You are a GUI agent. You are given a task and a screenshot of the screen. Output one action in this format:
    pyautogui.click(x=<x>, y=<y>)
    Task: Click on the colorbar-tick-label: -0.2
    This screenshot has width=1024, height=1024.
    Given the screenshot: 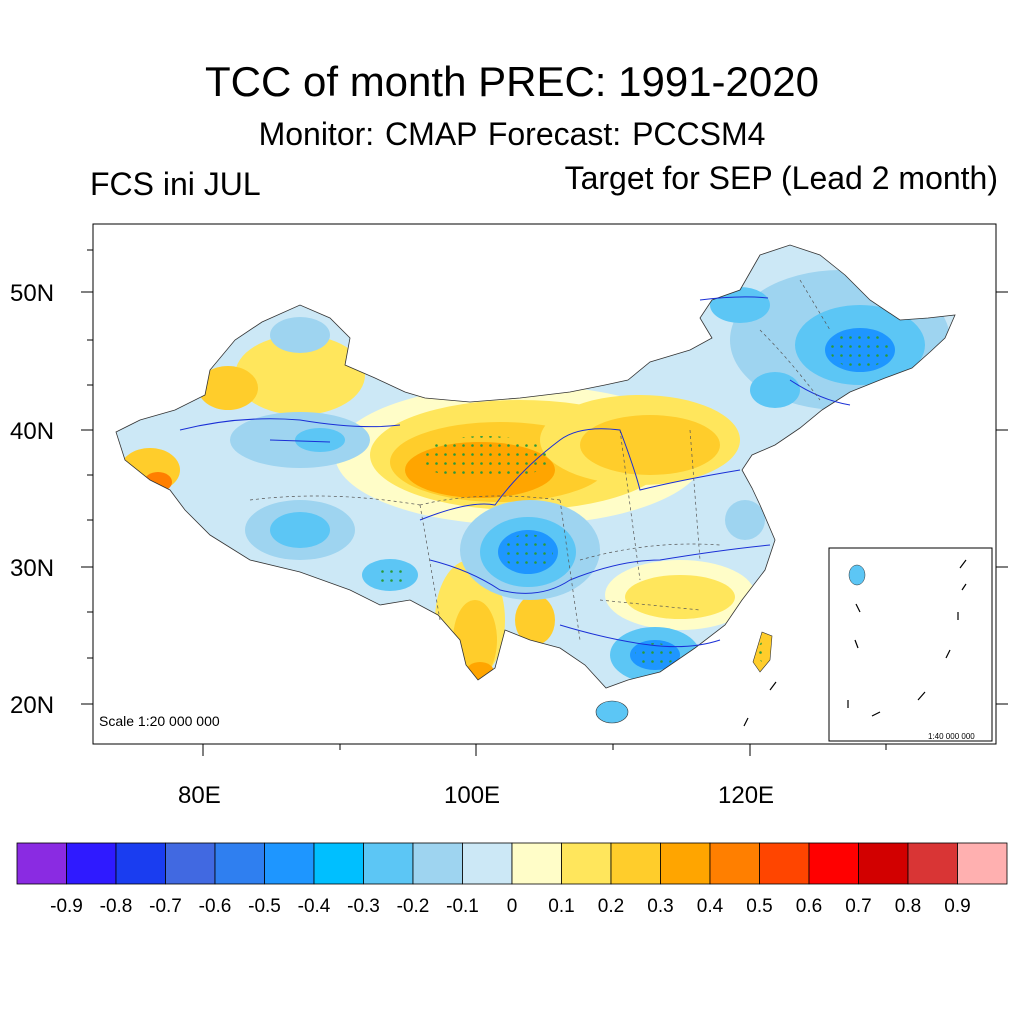 What is the action you would take?
    pyautogui.click(x=413, y=906)
    